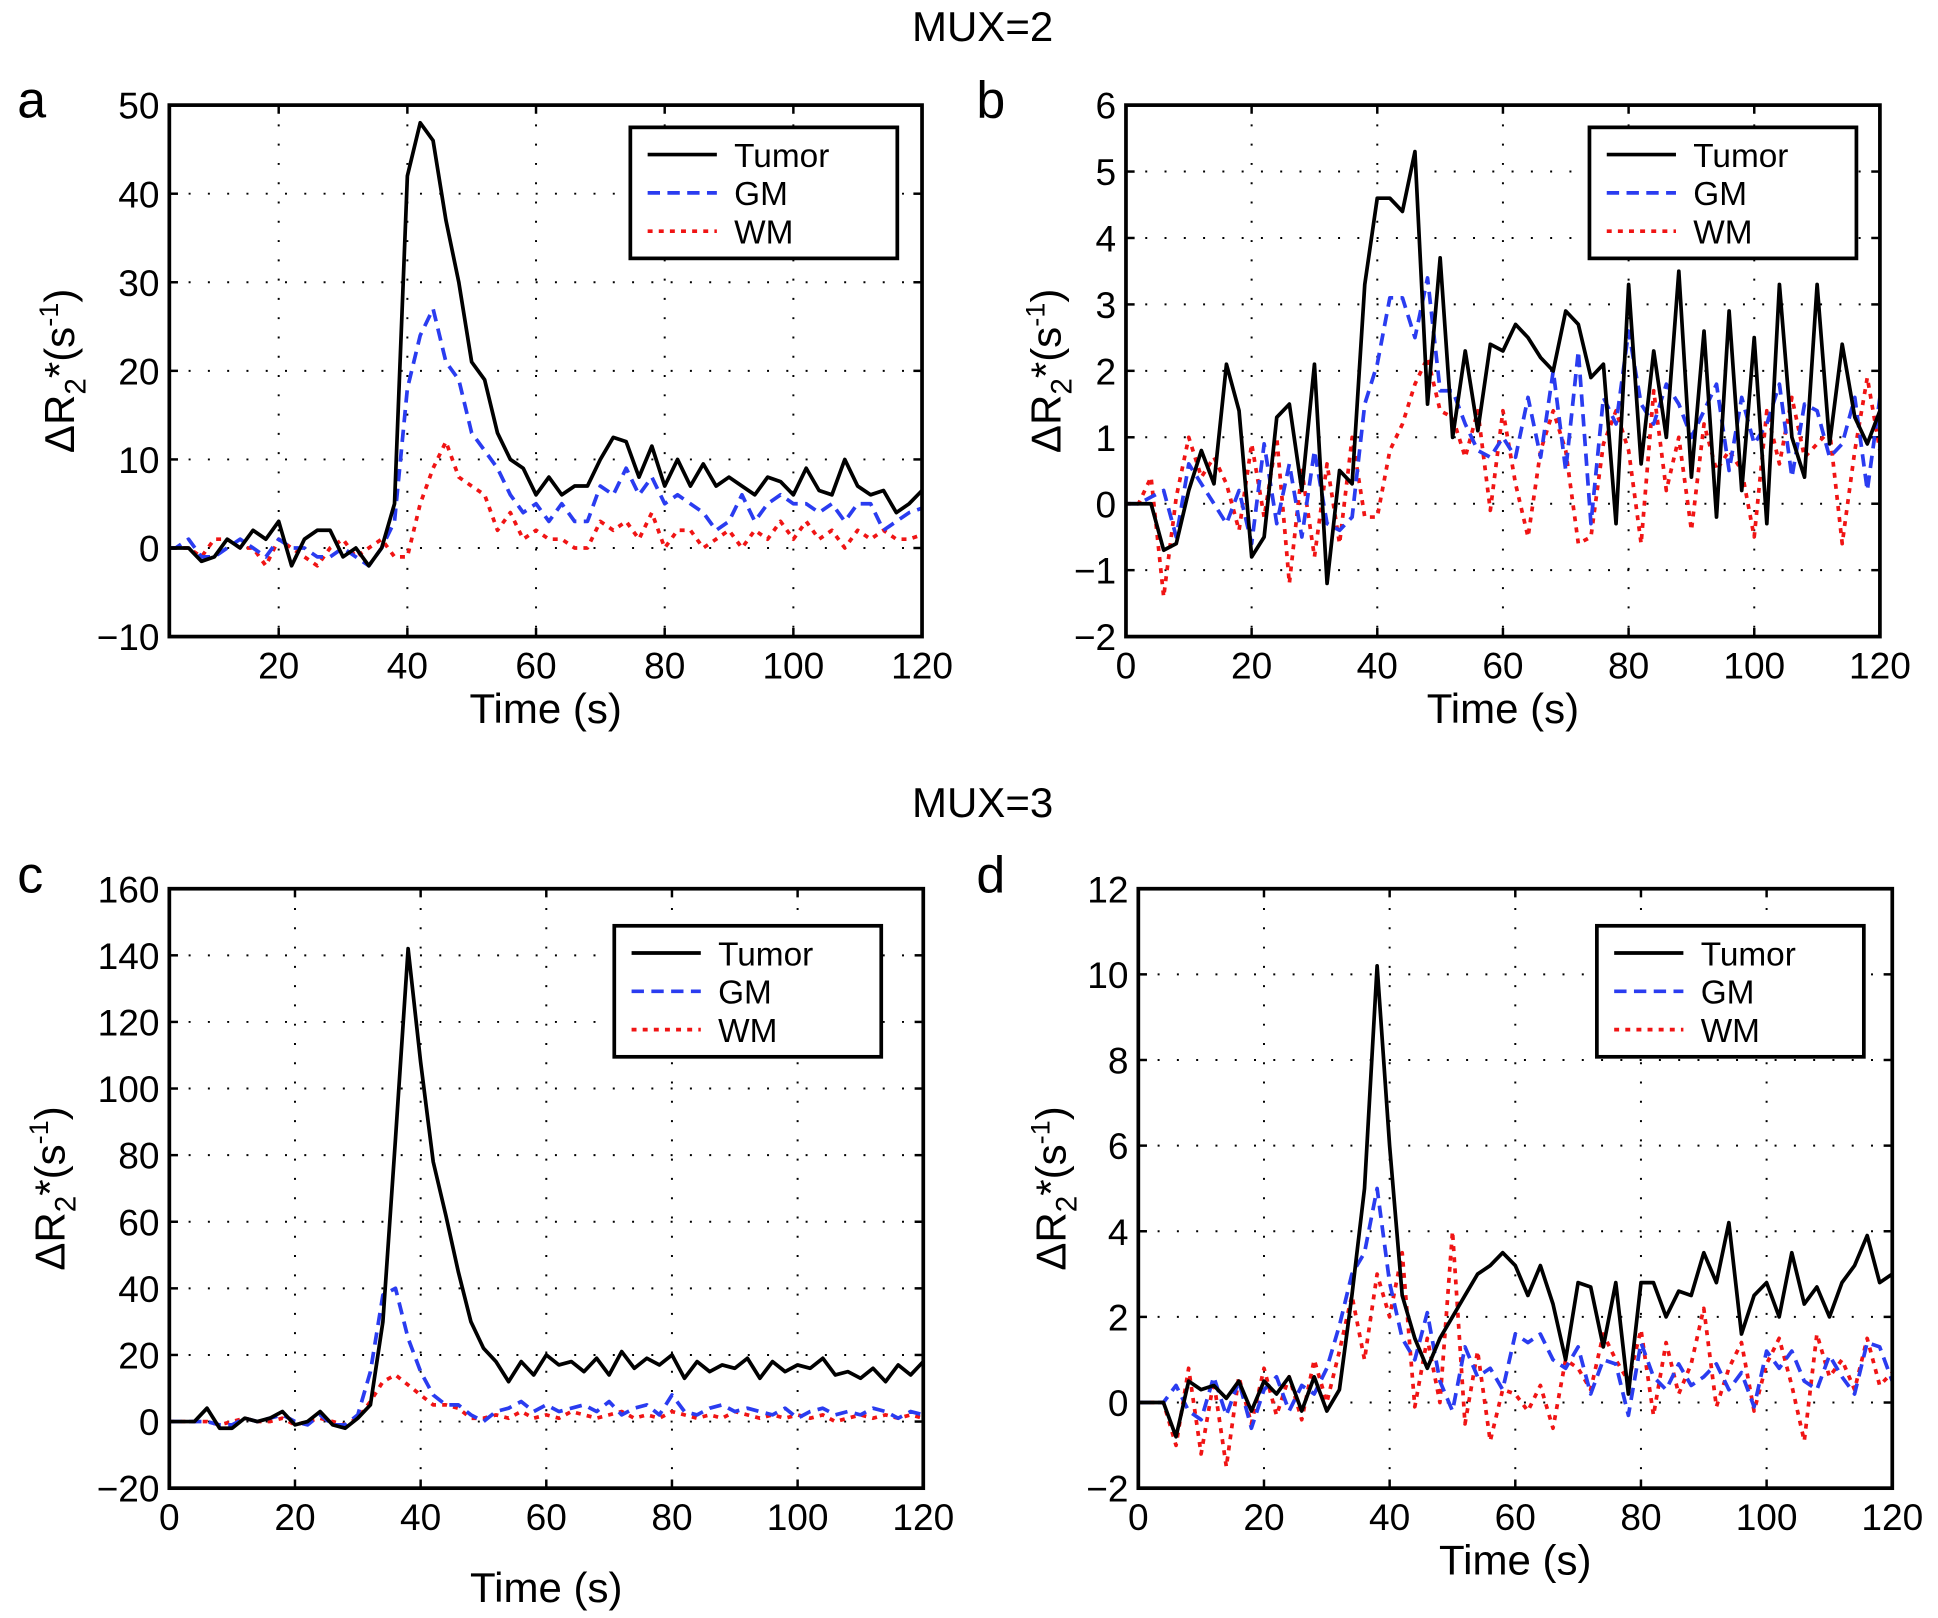 This screenshot has width=1938, height=1618. What do you see at coordinates (138, 194) in the screenshot?
I see `y-tick-label: 40` at bounding box center [138, 194].